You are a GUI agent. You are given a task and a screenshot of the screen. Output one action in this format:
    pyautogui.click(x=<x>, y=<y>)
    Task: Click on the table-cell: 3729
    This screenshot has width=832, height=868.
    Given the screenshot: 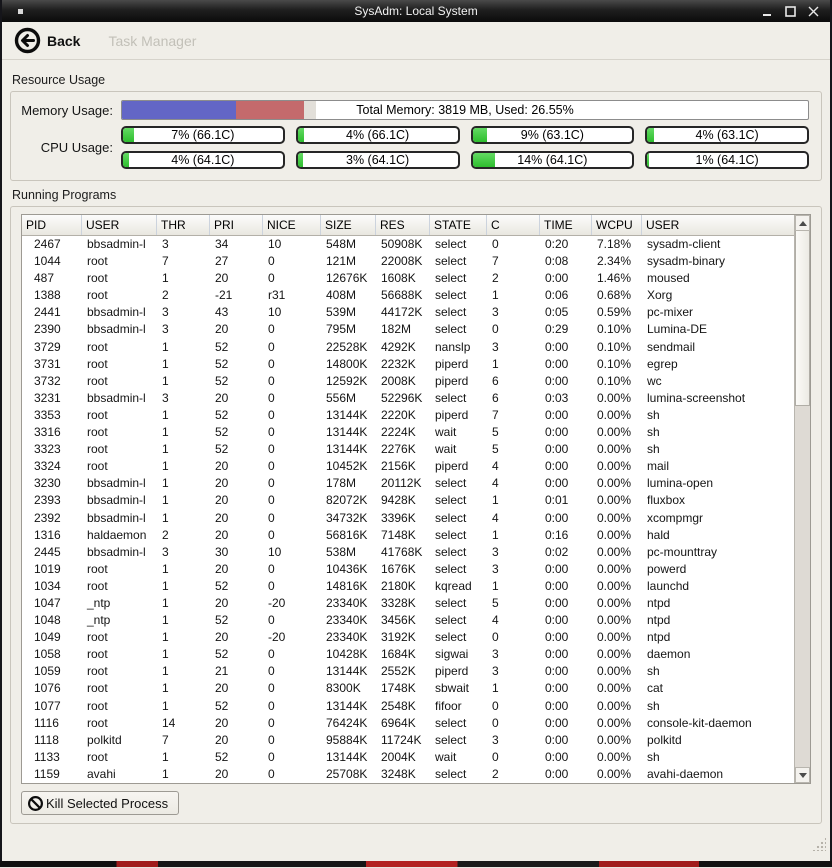 What is the action you would take?
    pyautogui.click(x=47, y=346)
    